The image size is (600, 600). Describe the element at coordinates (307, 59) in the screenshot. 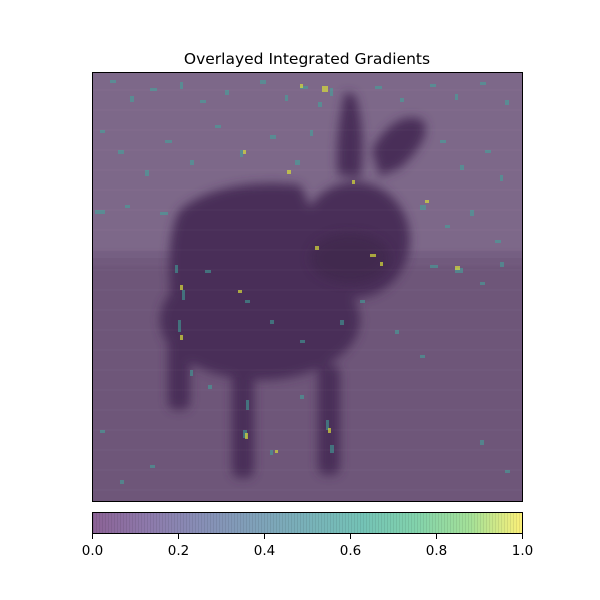

I see `chart-title: Overlayed Integrated Gradients` at that location.